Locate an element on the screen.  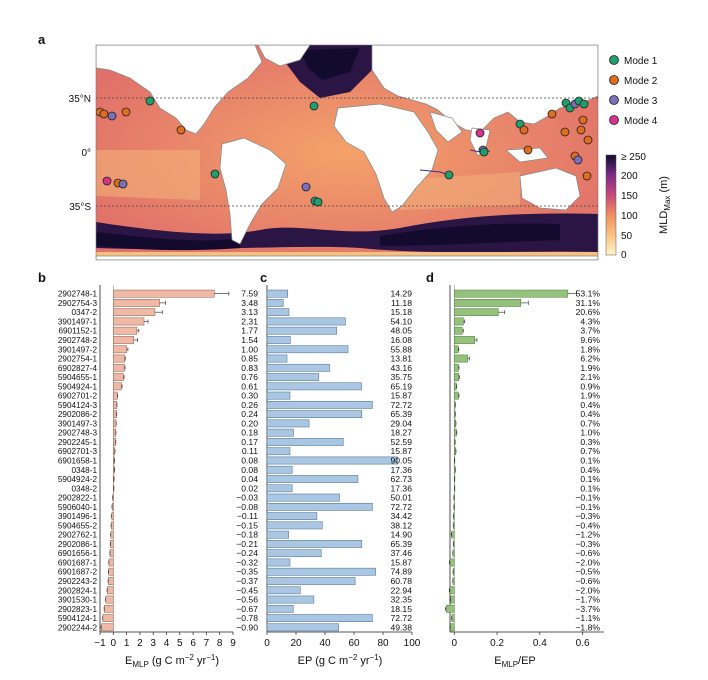
panel-d-value-label: −0.1% is located at coordinates (587, 507).